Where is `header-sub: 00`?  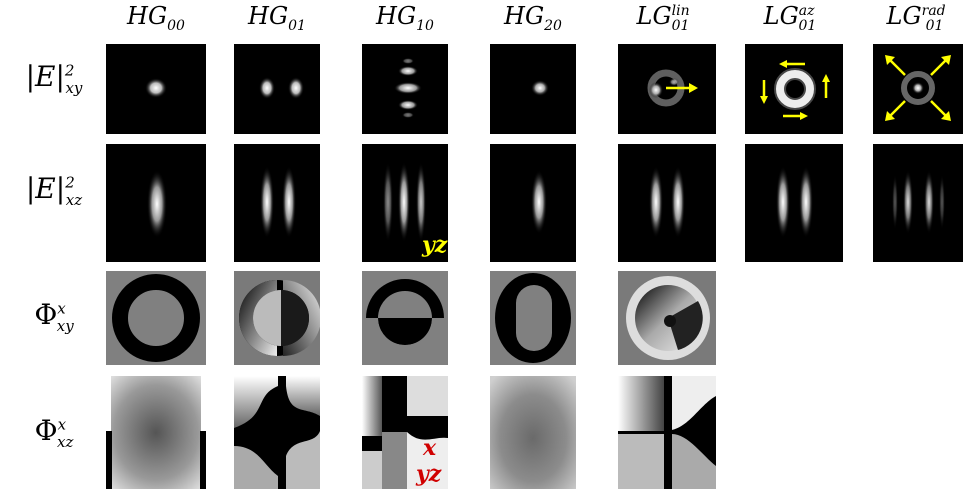
header-sub: 00 is located at coordinates (176, 25).